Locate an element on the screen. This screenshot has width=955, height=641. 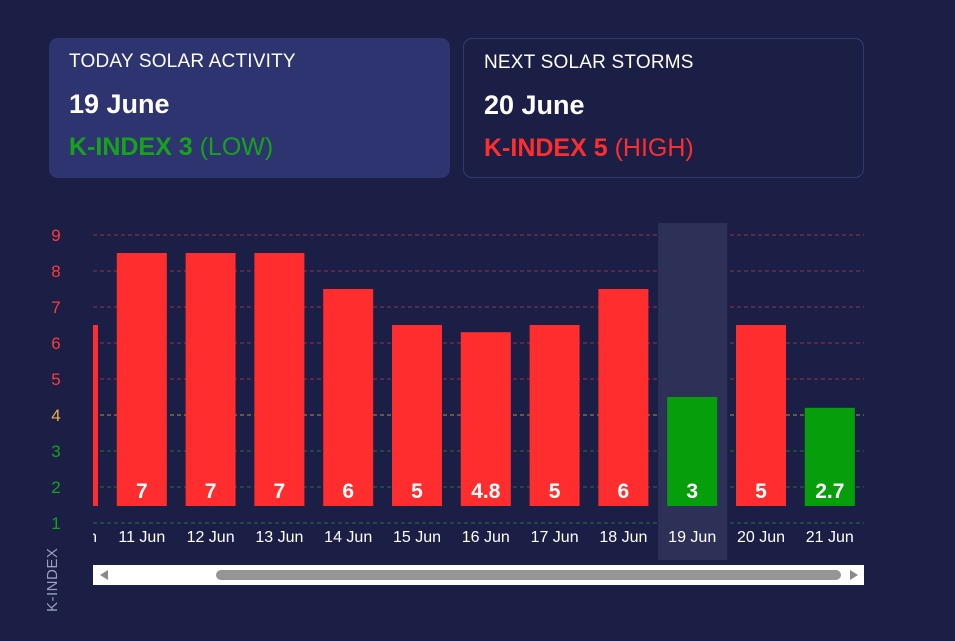
next-card-date: 20 June is located at coordinates (534, 105).